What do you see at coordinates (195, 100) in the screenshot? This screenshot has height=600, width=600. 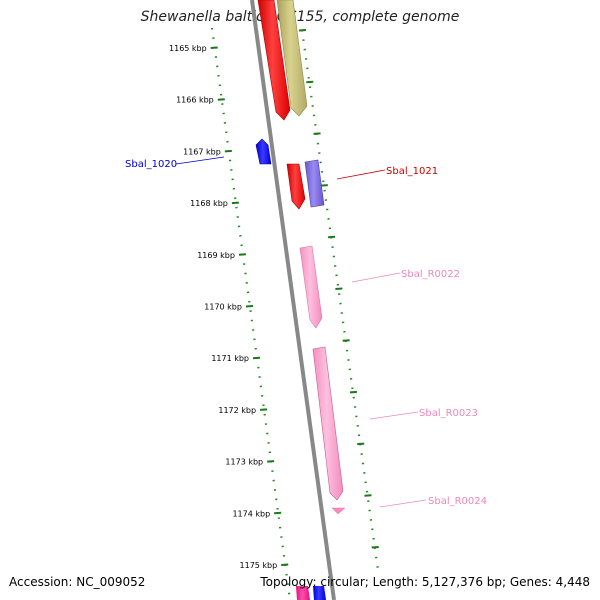 I see `tick-label: 1166 kbp` at bounding box center [195, 100].